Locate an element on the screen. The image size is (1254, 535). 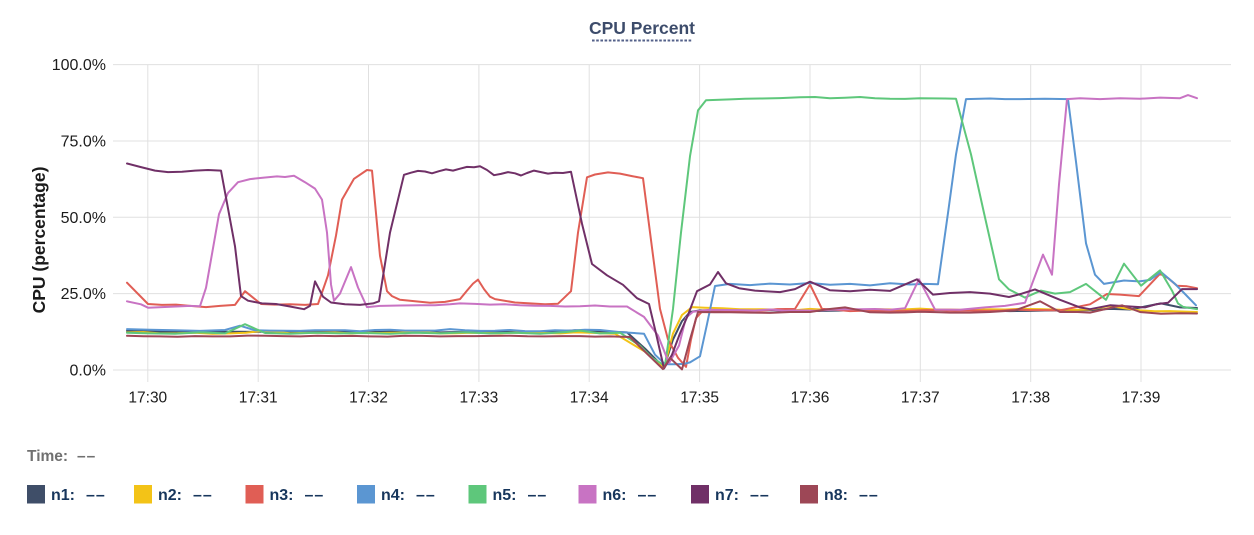
svg-text: n7: is located at coordinates (727, 495).